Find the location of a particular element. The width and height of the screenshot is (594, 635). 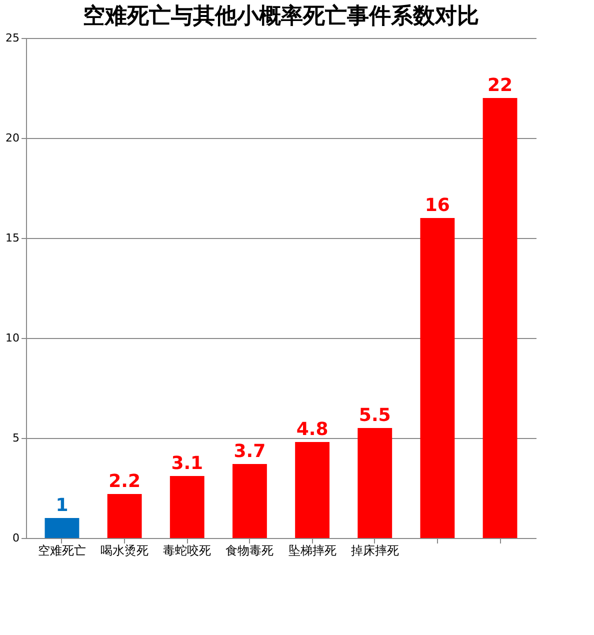

x-tick-label: 食物毒死 is located at coordinates (250, 551).